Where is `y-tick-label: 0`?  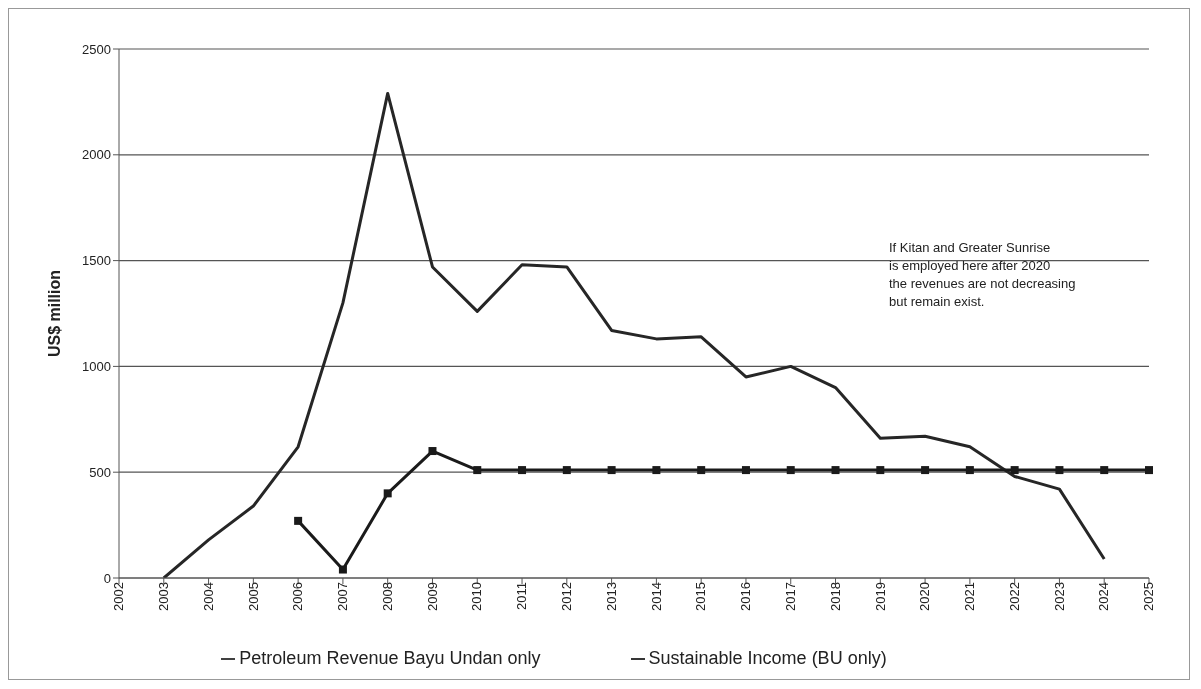 y-tick-label: 0 is located at coordinates (107, 578).